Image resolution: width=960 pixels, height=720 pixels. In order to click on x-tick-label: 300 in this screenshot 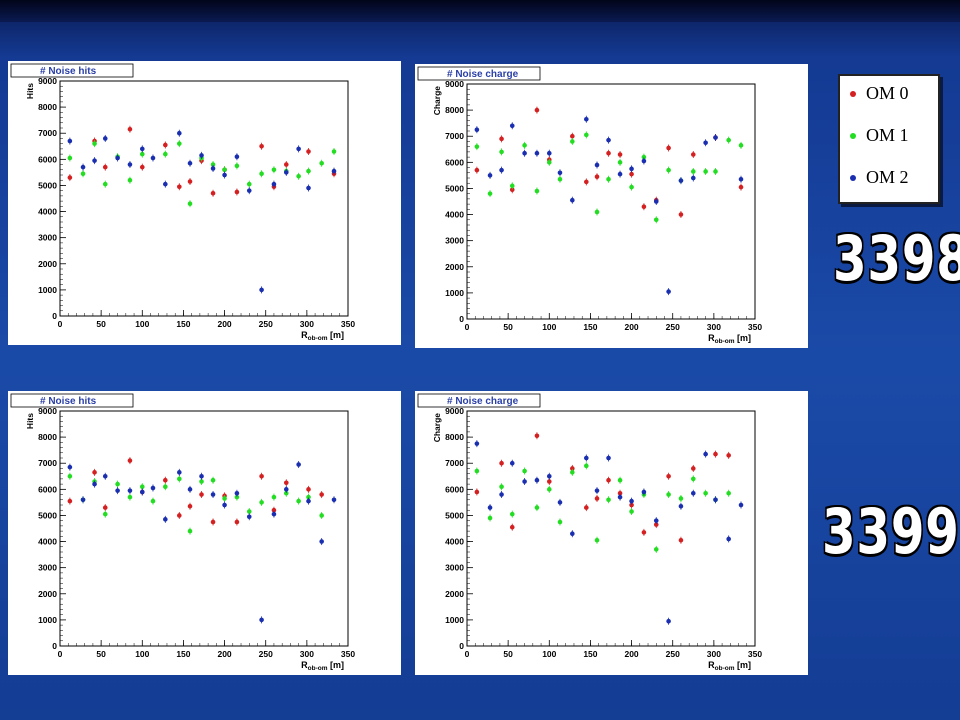, I will do `click(307, 324)`.